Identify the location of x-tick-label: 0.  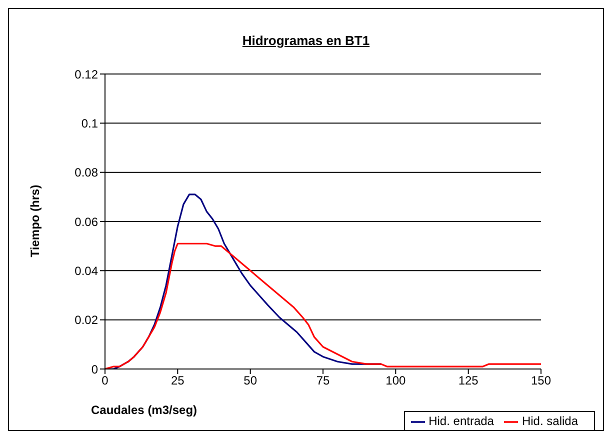
(105, 381).